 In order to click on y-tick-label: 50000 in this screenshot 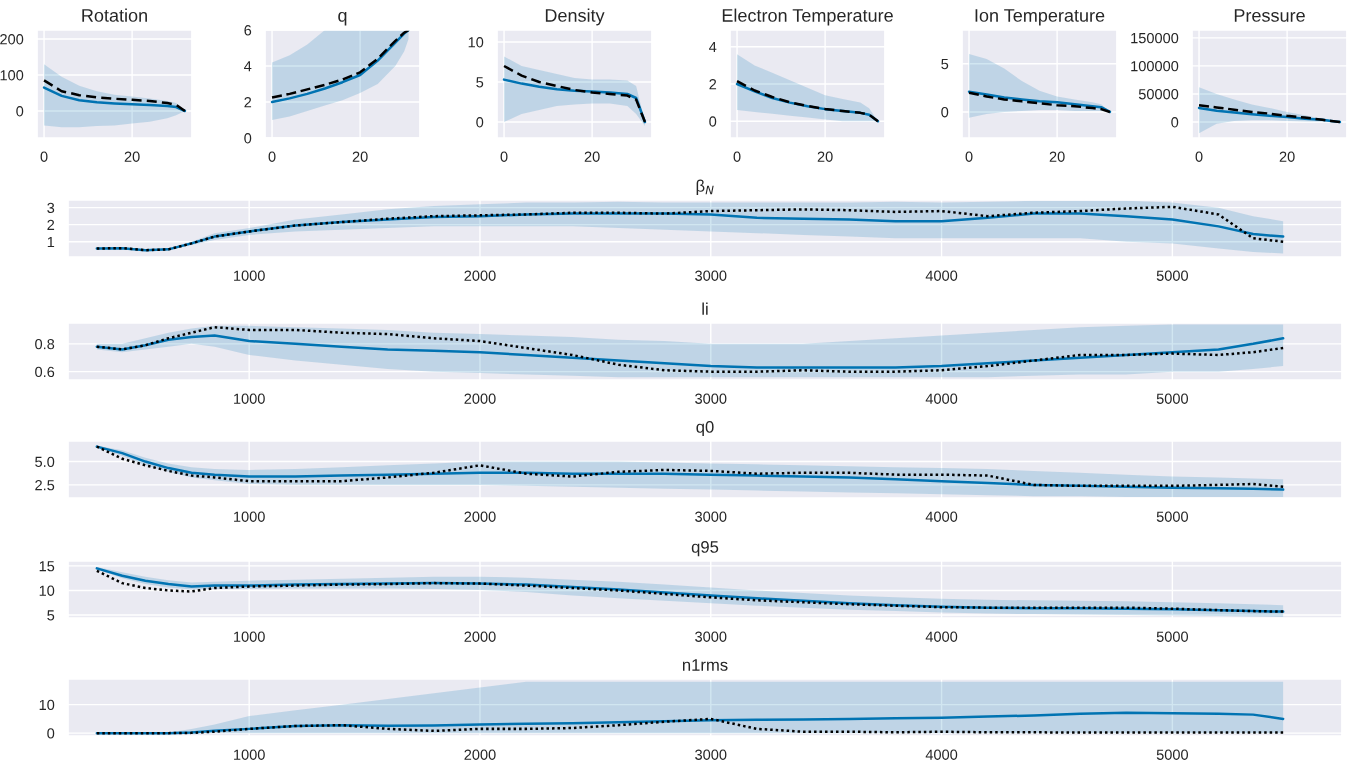, I will do `click(1158, 94)`.